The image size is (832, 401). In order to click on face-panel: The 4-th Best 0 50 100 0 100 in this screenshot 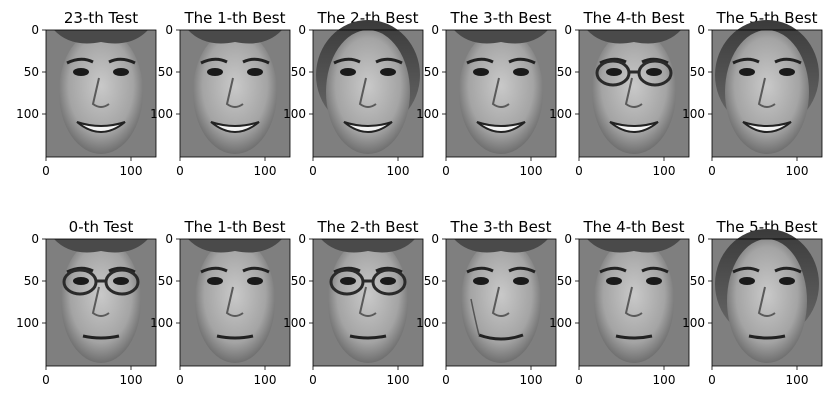, I will do `click(619, 93)`.